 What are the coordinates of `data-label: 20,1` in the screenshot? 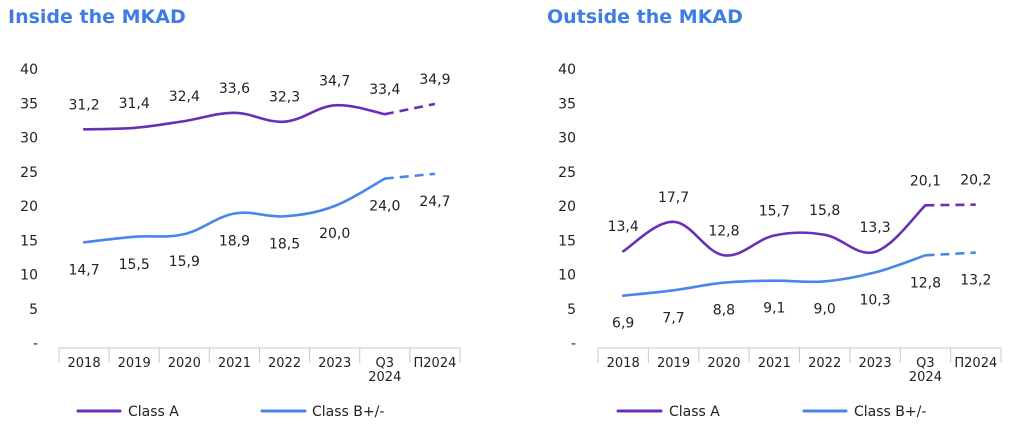 It's located at (925, 181).